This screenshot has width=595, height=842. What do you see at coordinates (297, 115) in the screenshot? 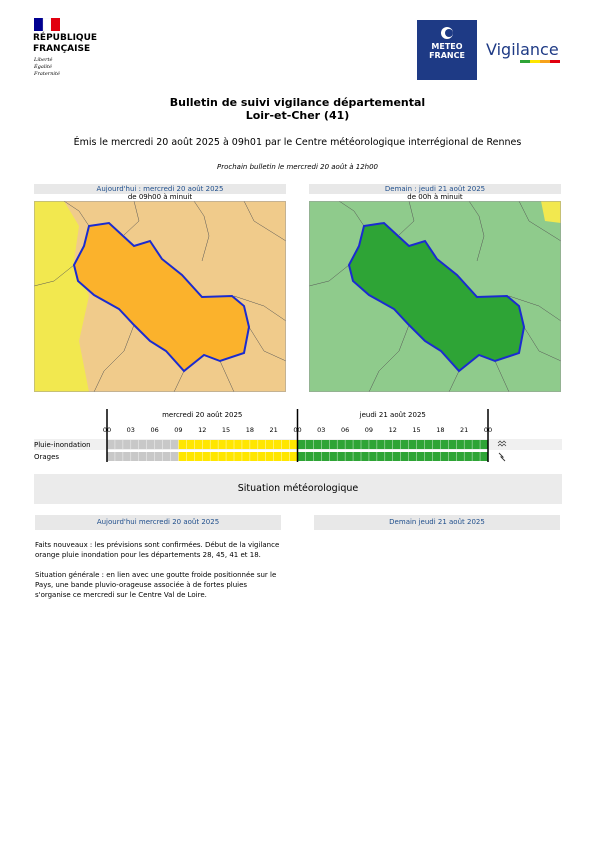
I see `title-line: Loir-et-Cher (41)` at bounding box center [297, 115].